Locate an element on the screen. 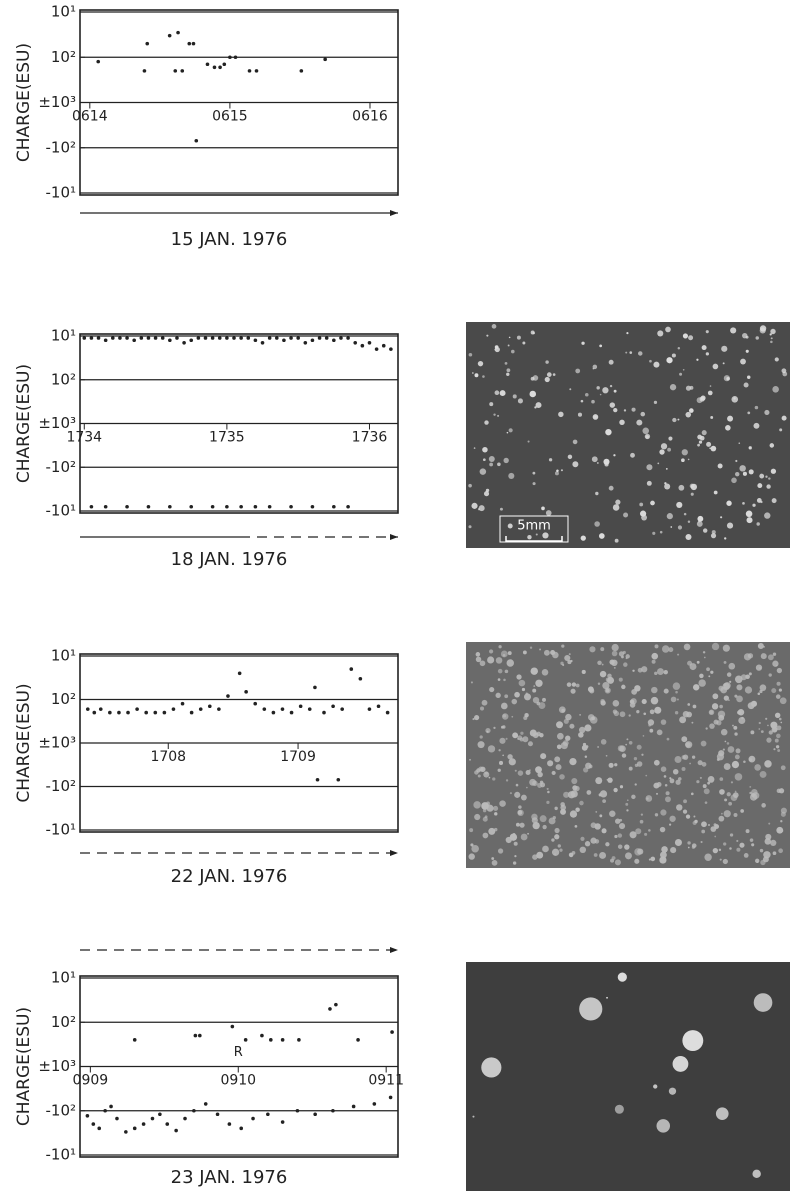 The image size is (790, 1191). y-tick-label: 10² is located at coordinates (63, 57).